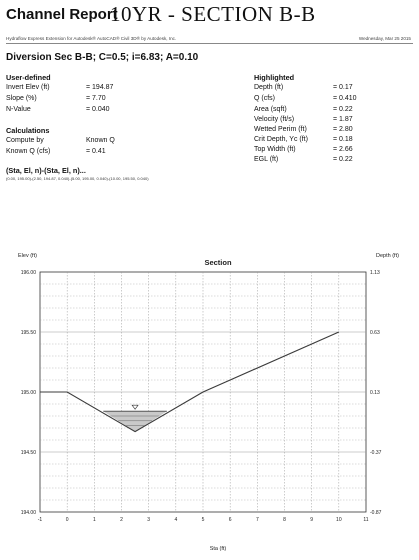  What do you see at coordinates (29, 333) in the screenshot?
I see `y-tick-label-left: 195.50` at bounding box center [29, 333].